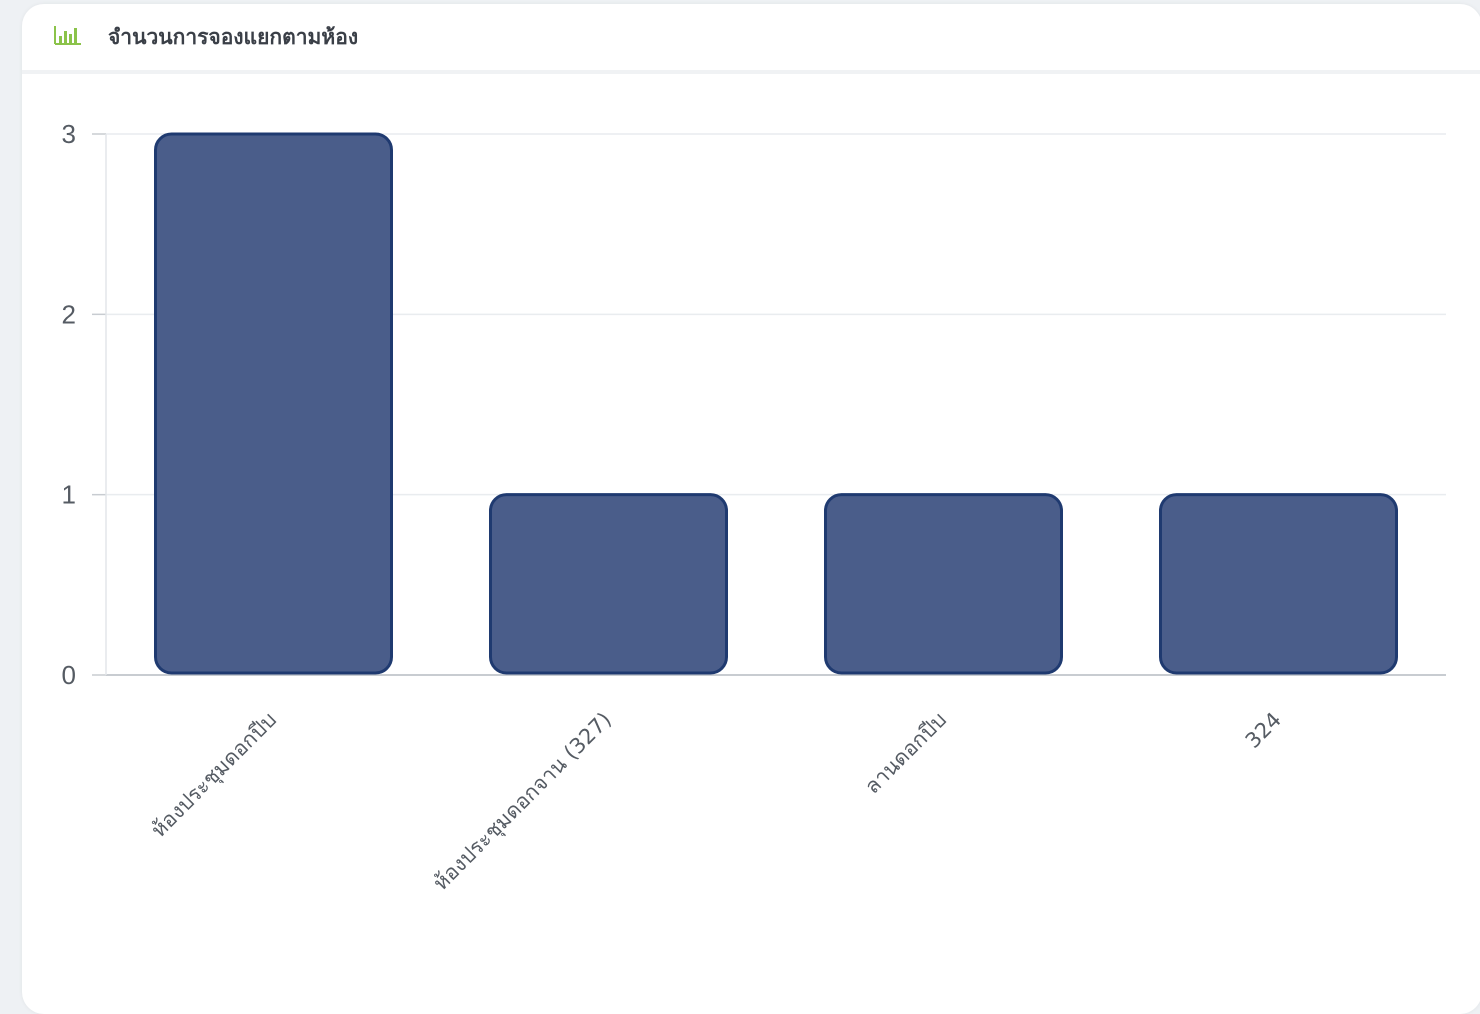 The height and width of the screenshot is (1014, 1480). Describe the element at coordinates (751, 39) in the screenshot. I see `card-header: จำนวนการจองแยกตามห้อง` at that location.